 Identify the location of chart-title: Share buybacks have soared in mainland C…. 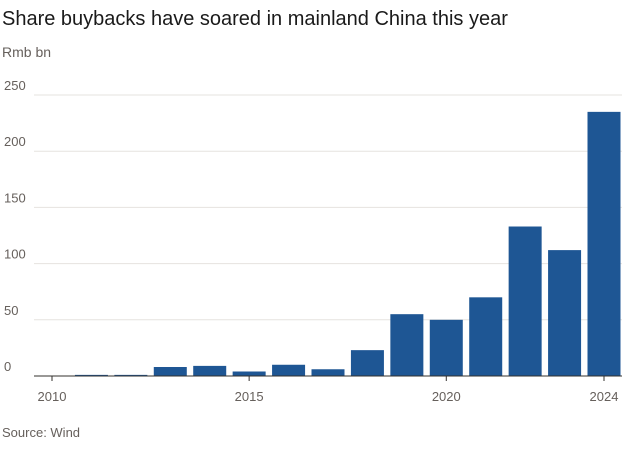
(255, 19).